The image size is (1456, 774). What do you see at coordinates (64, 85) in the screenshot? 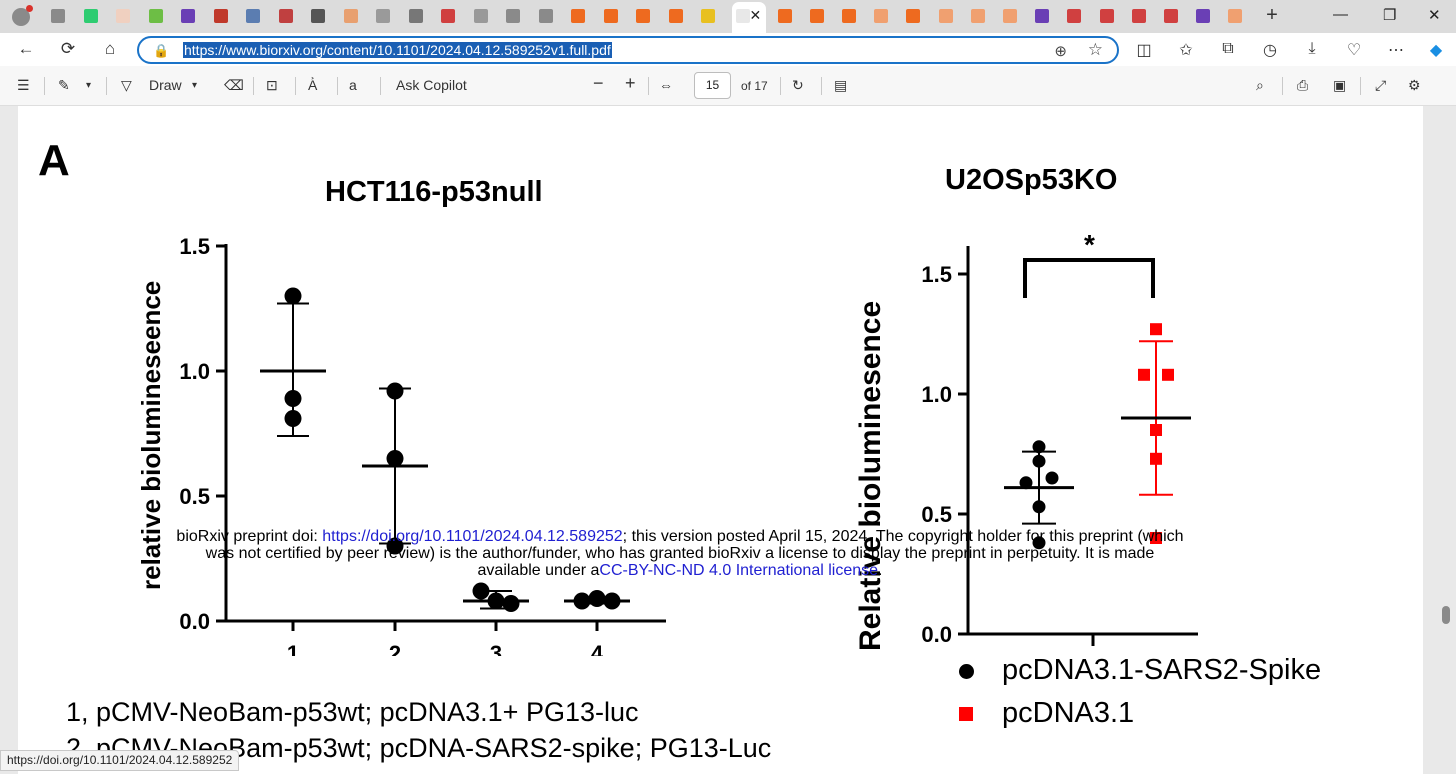
I see `highlight-icon: ✎` at bounding box center [64, 85].